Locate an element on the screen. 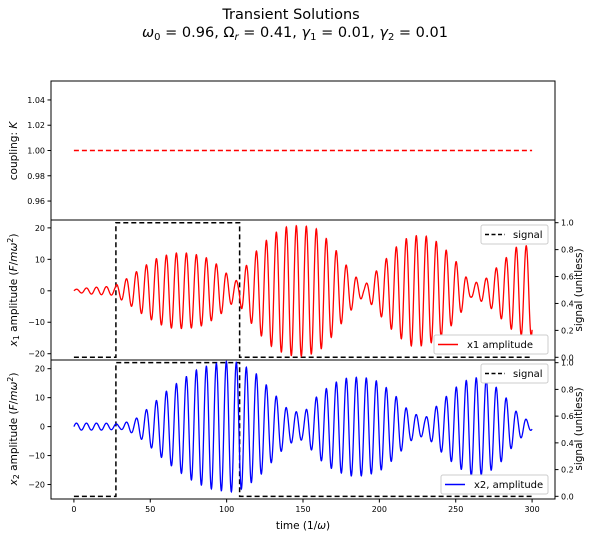 This screenshot has height=539, width=592. x1-y-label: x1 amplitude (F/mω2) is located at coordinates (13, 291).